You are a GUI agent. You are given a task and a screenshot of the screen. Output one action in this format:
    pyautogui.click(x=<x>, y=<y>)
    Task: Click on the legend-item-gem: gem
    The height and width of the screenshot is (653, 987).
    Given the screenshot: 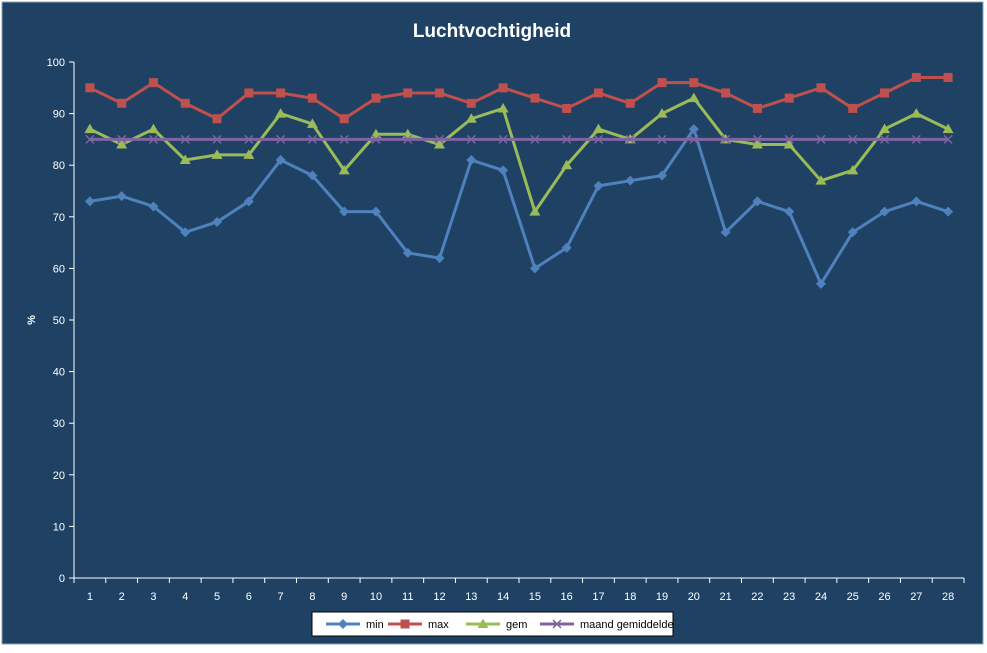 What is the action you would take?
    pyautogui.click(x=496, y=624)
    